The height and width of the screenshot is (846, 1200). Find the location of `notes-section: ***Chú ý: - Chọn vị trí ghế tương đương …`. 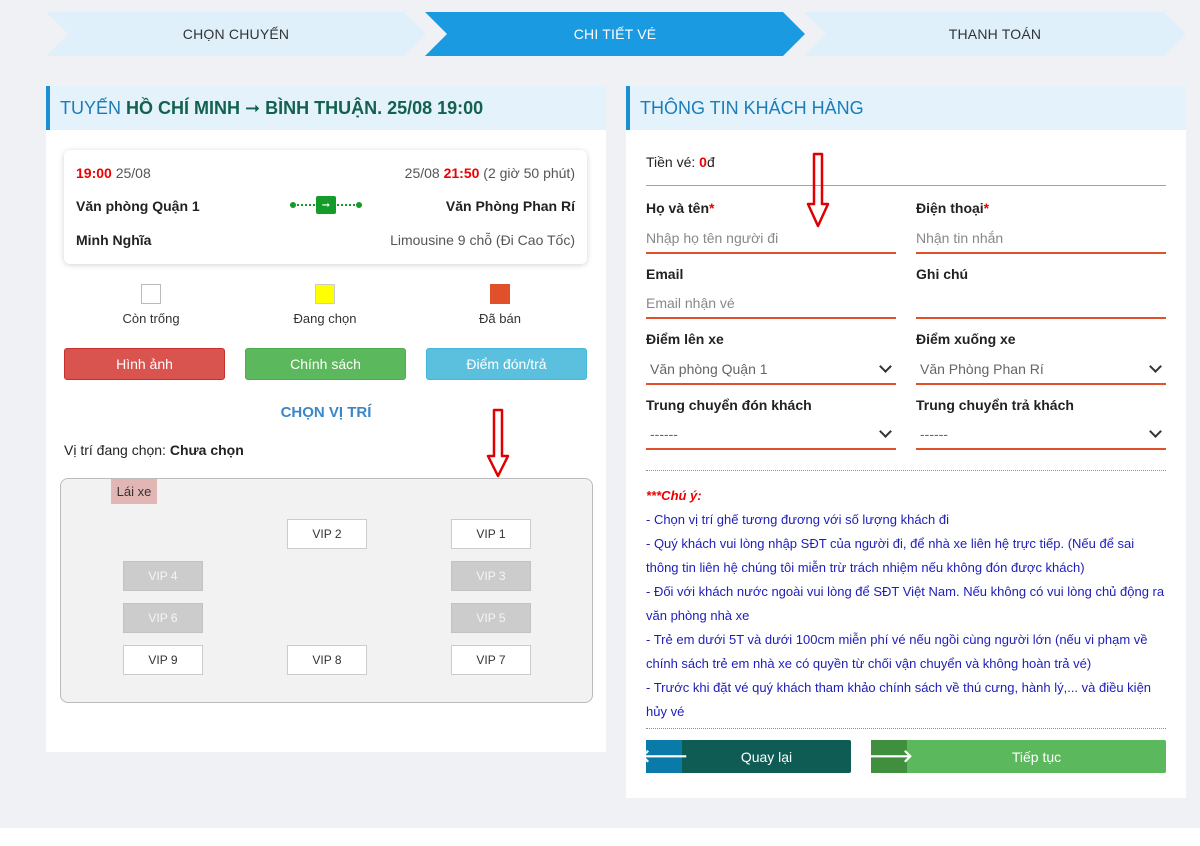

notes-section: ***Chú ý: - Chọn vị trí ghế tương đương … is located at coordinates (906, 604).